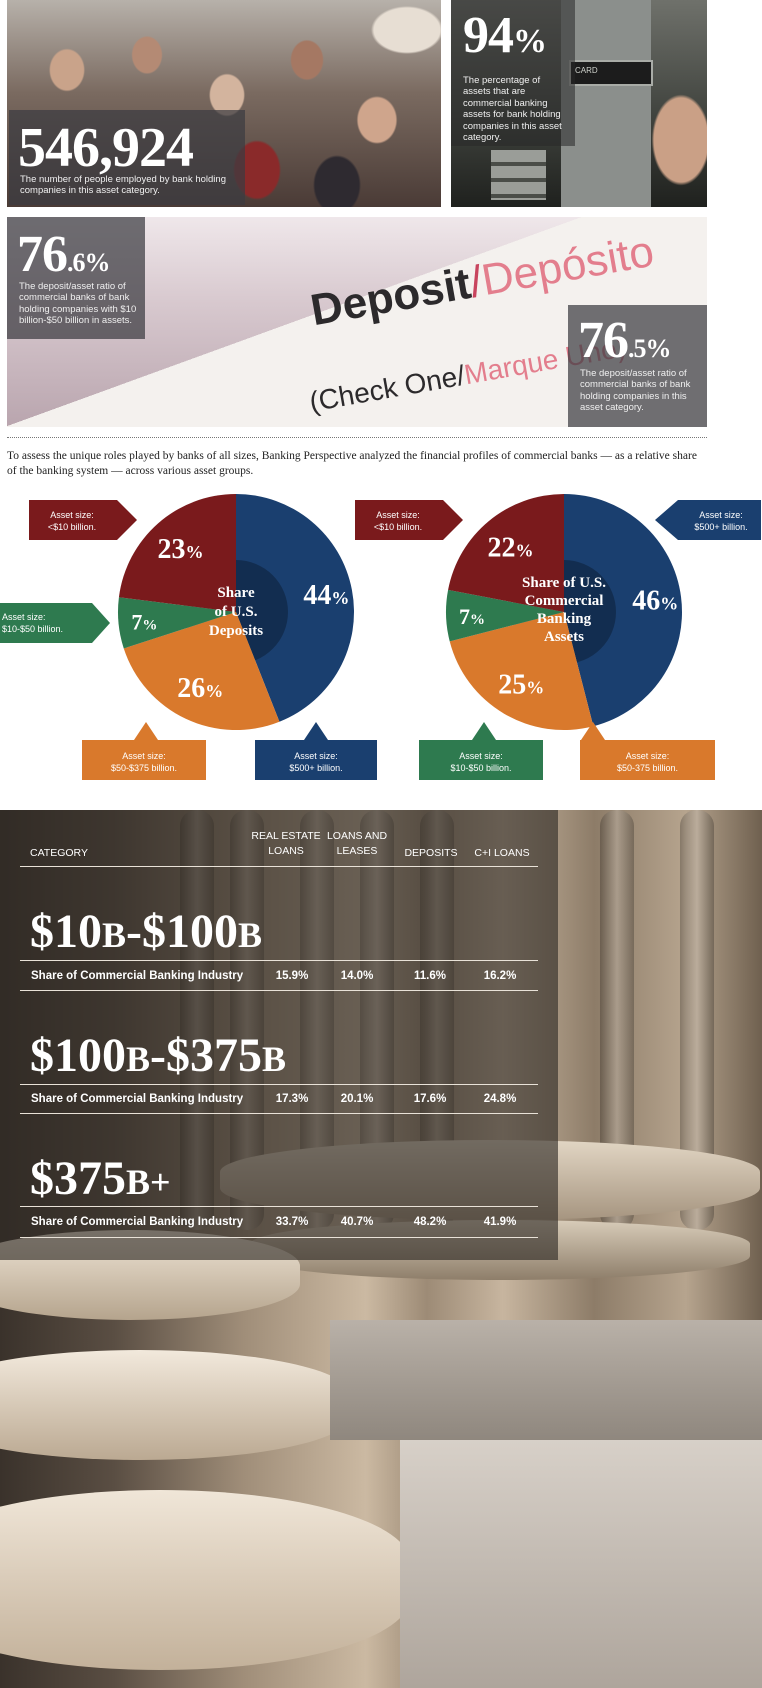  I want to click on donut-slice-label: 25%, so click(521, 684).